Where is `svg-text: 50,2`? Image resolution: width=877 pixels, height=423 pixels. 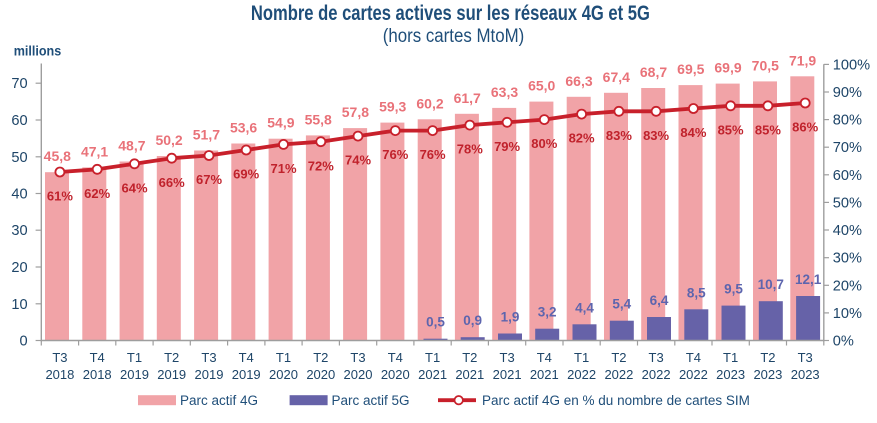
svg-text: 50,2 is located at coordinates (168, 140).